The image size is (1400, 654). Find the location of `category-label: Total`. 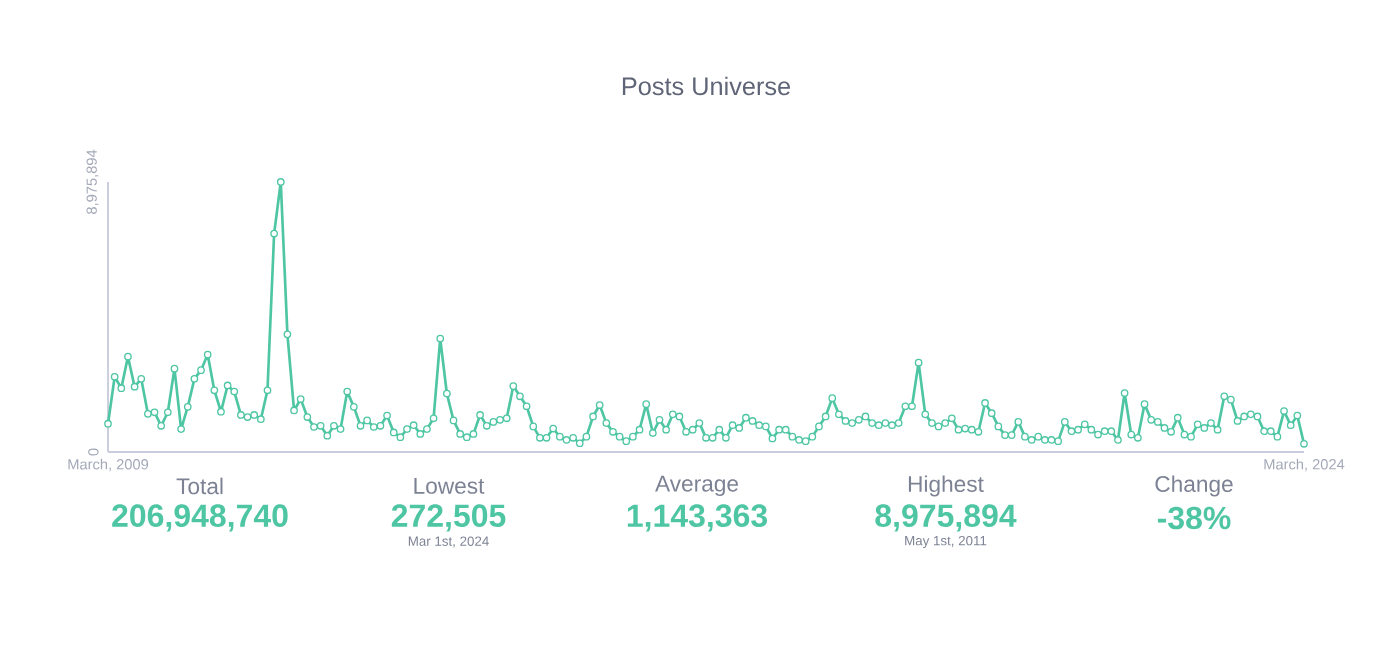

category-label: Total is located at coordinates (199, 486).